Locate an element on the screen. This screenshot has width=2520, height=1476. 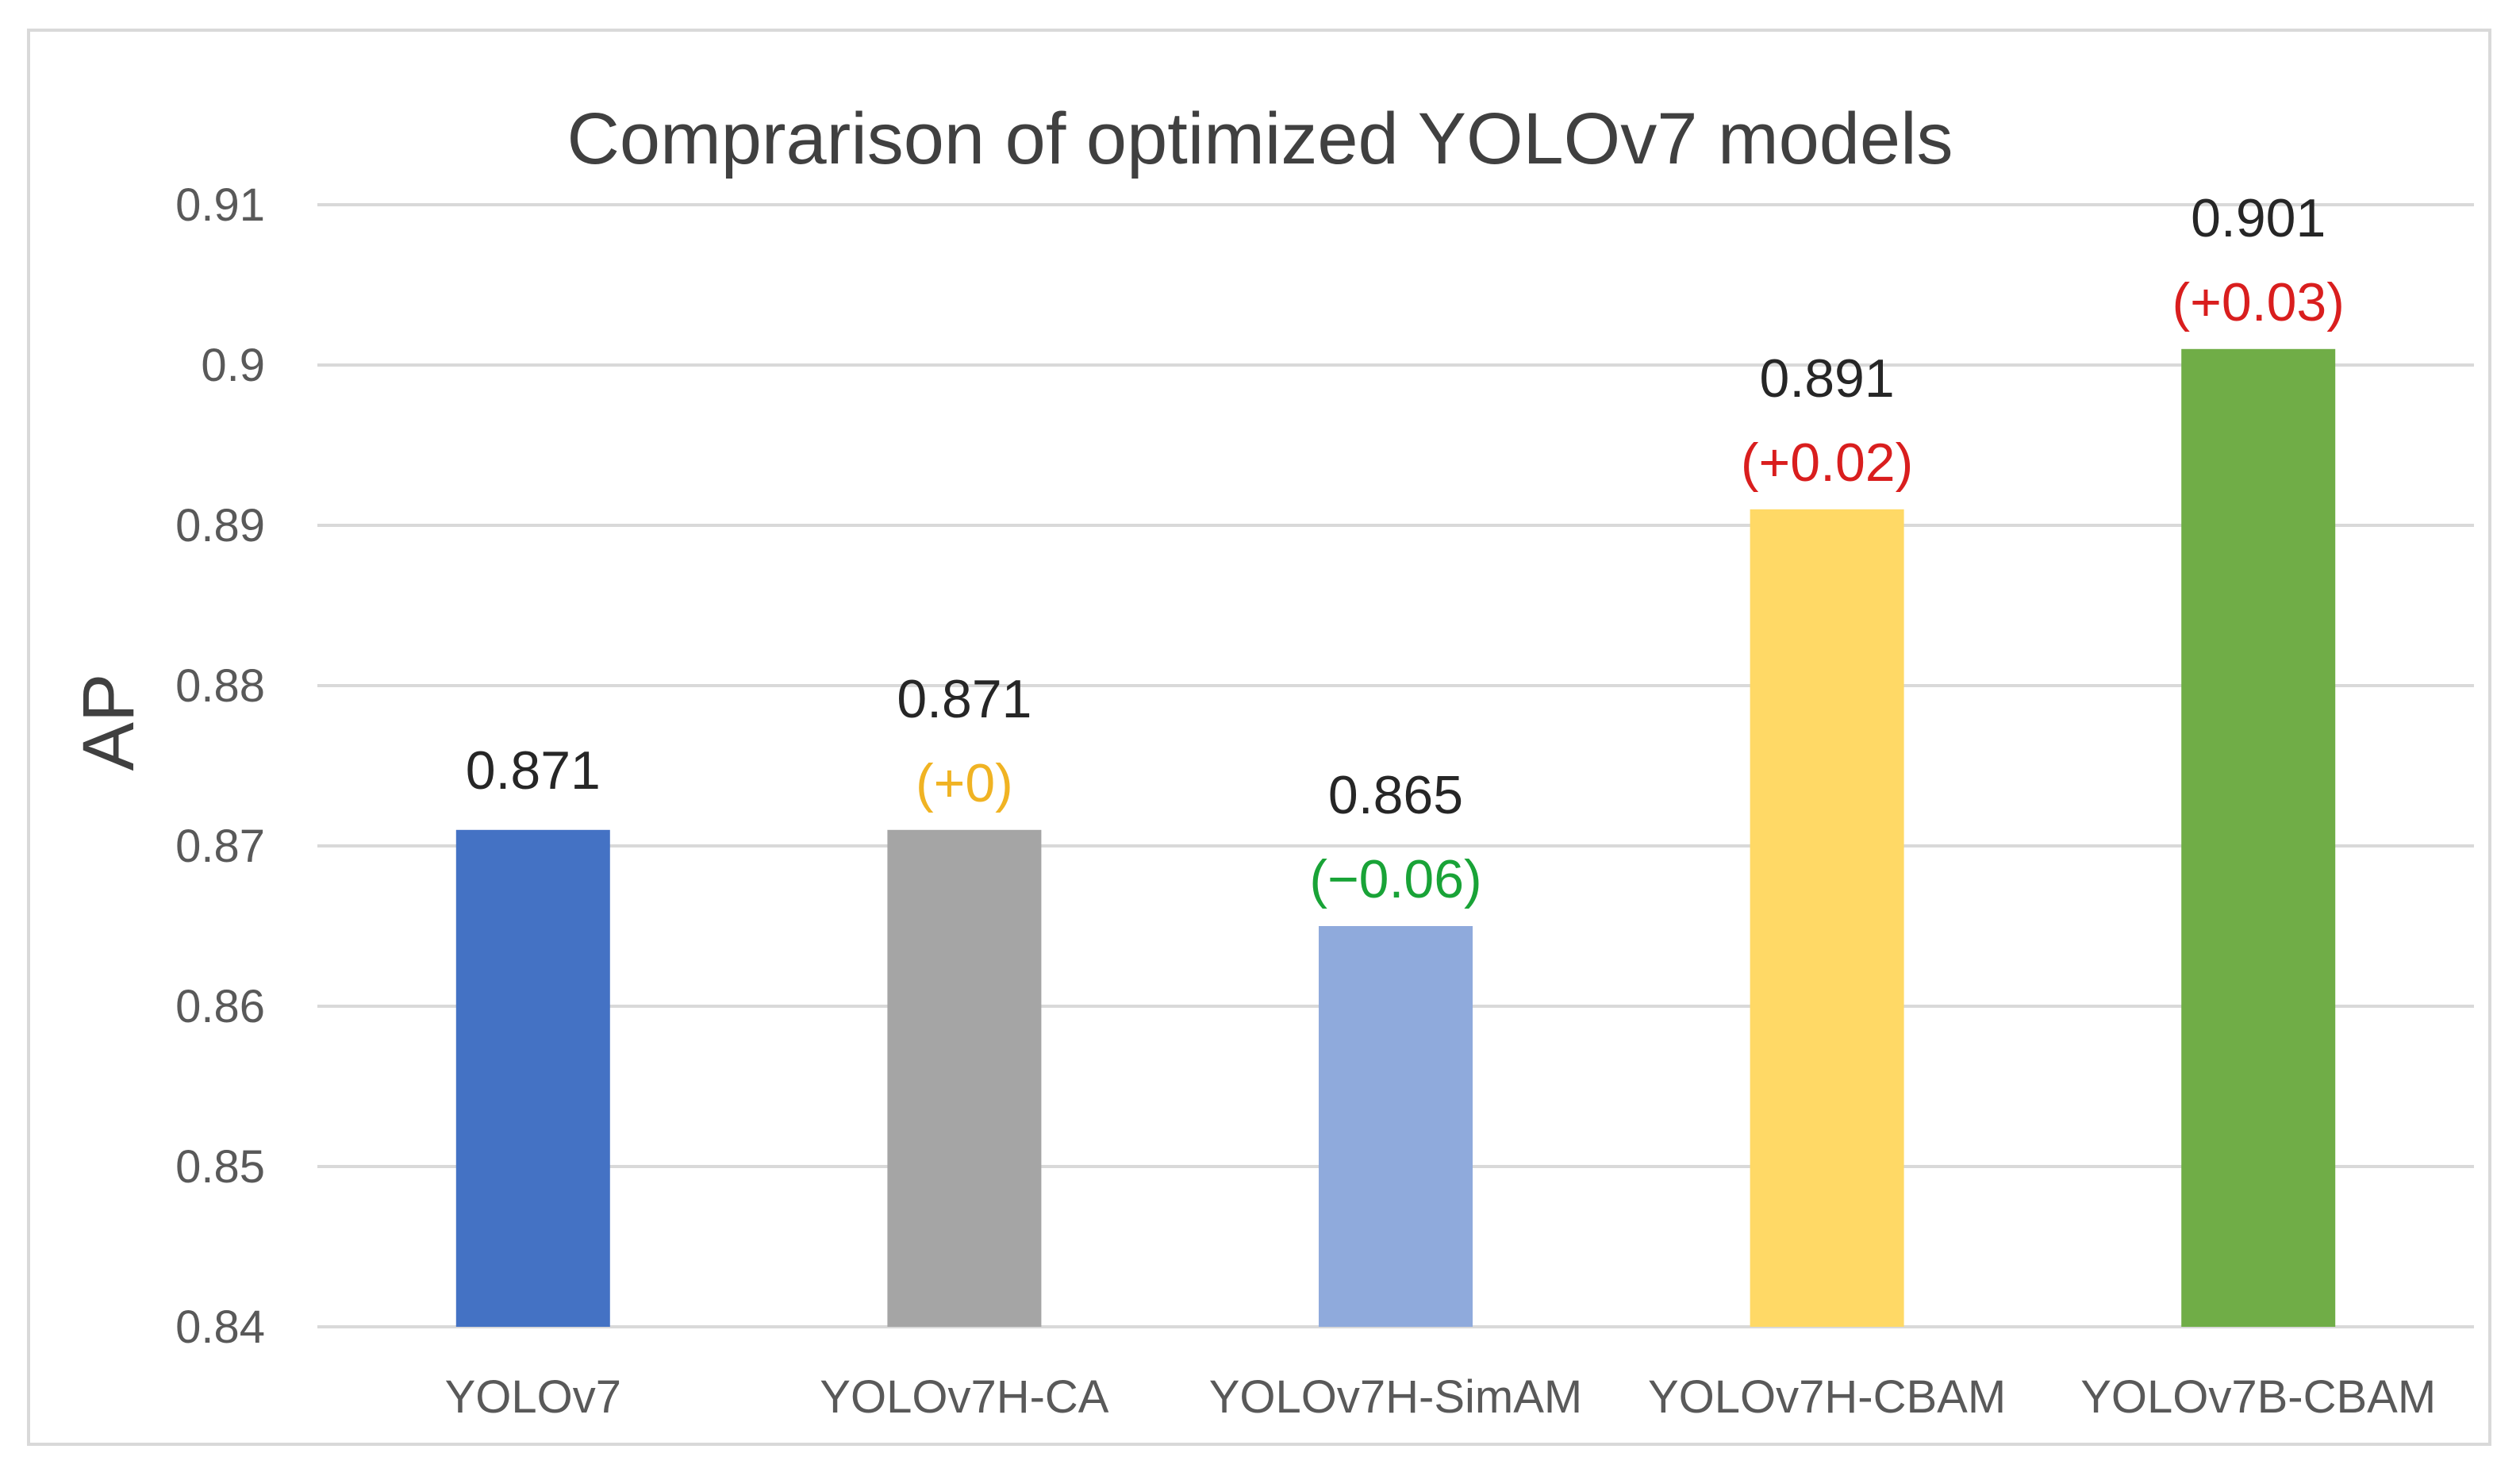
y-tick-label-5: 0.89 is located at coordinates (220, 526).